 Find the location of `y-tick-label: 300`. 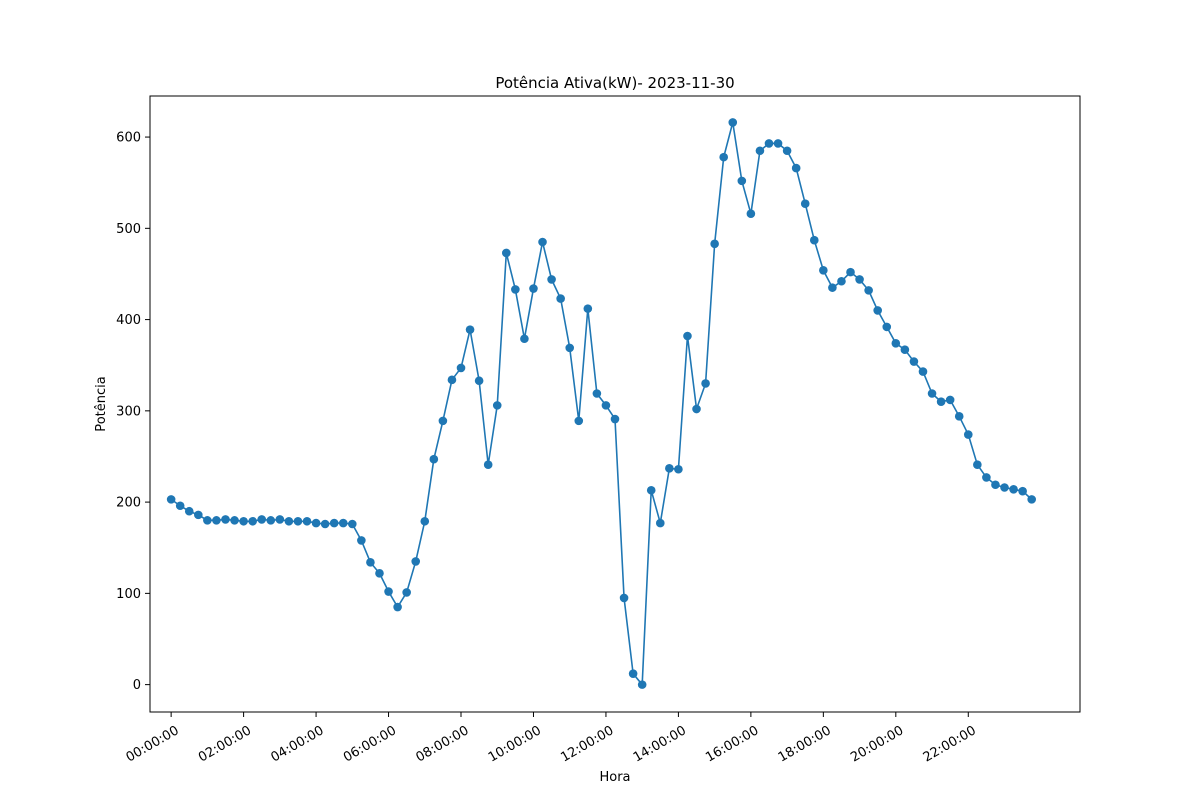

y-tick-label: 300 is located at coordinates (128, 411).